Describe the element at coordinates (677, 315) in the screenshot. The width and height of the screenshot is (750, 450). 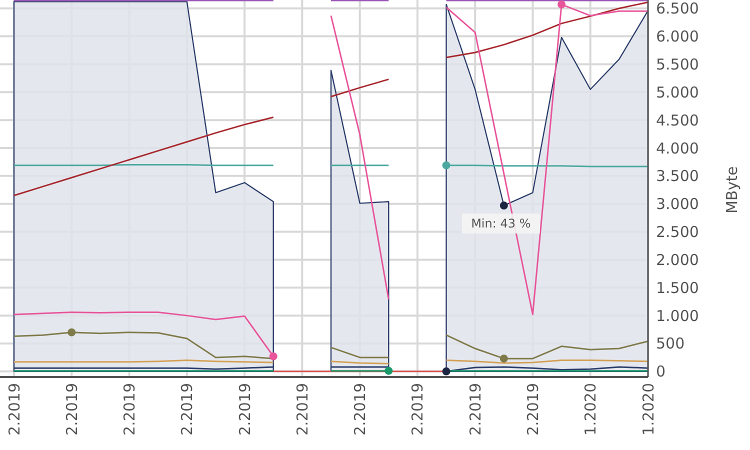
I see `y-tick-label: 1.000` at that location.